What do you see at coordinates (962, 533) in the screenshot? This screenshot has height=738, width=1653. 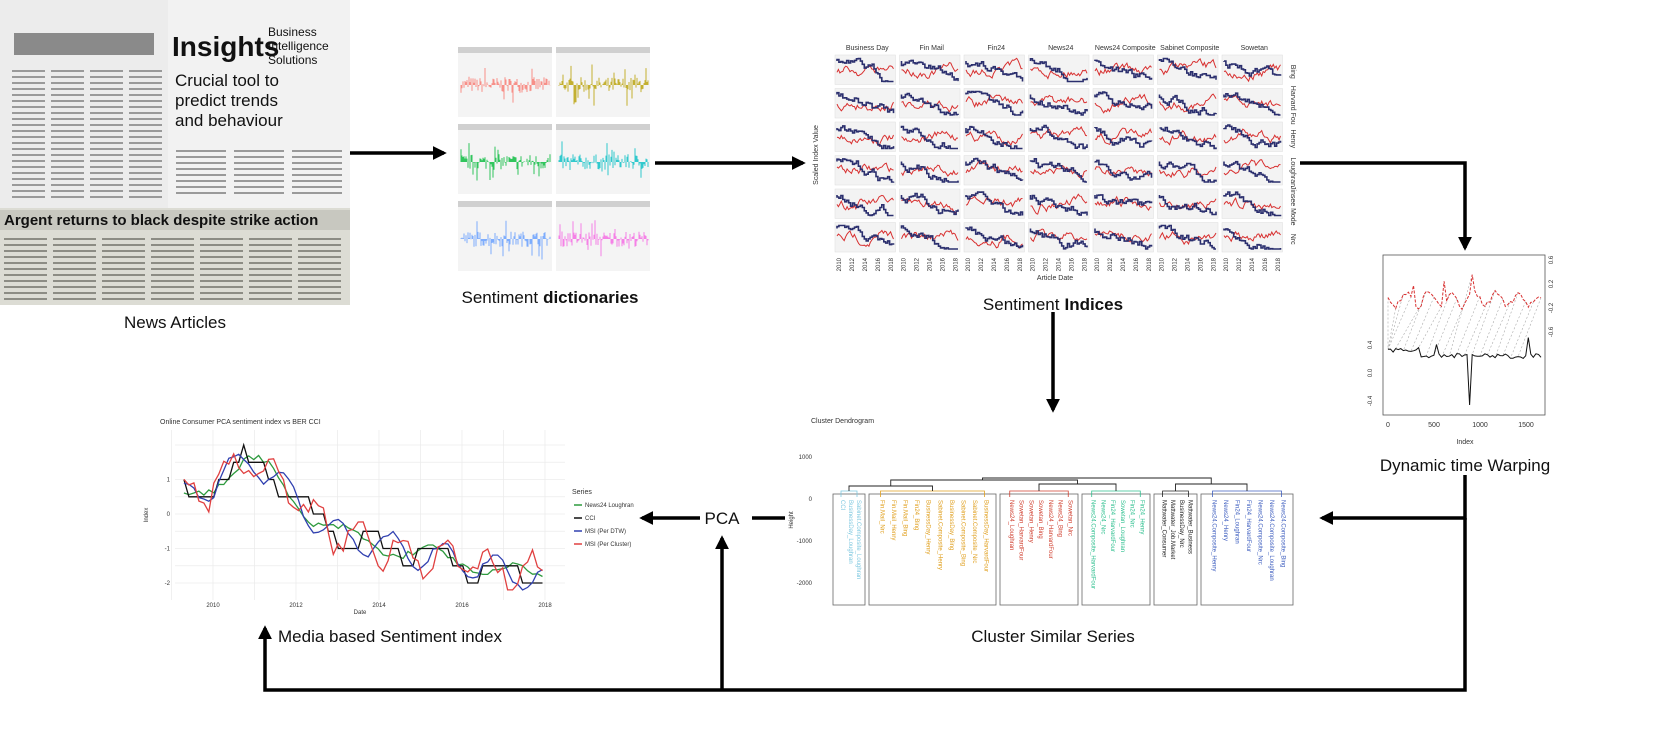 I see `leaf-label: Sabinet.Composite_Bing` at bounding box center [962, 533].